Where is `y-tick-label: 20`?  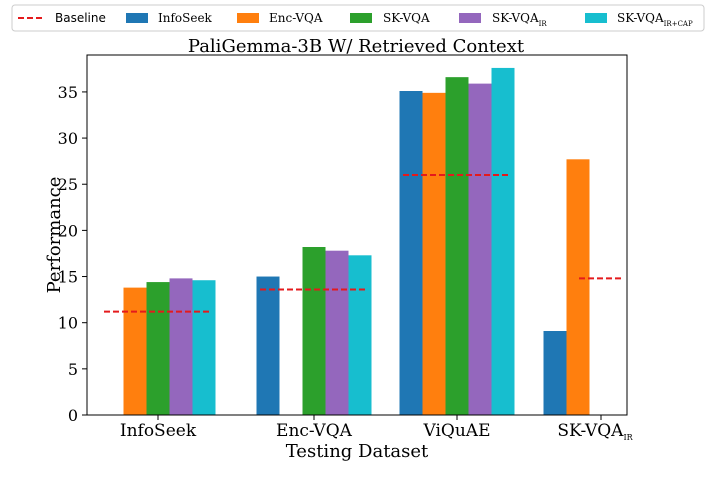 y-tick-label: 20 is located at coordinates (68, 230).